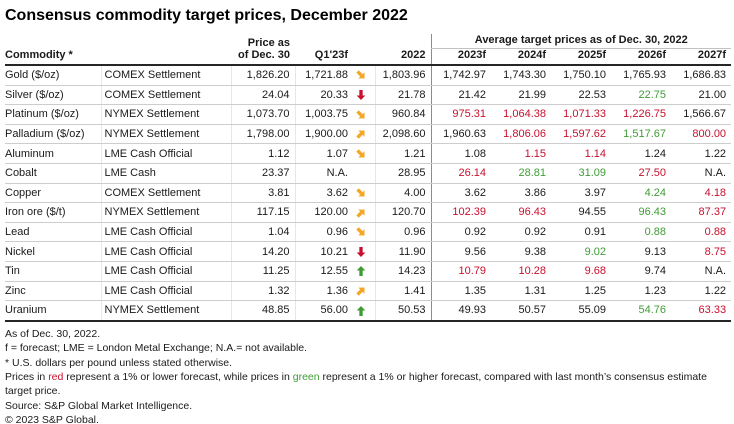 Image resolution: width=734 pixels, height=424 pixels. What do you see at coordinates (460, 95) in the screenshot?
I see `forecast-value: 21.42` at bounding box center [460, 95].